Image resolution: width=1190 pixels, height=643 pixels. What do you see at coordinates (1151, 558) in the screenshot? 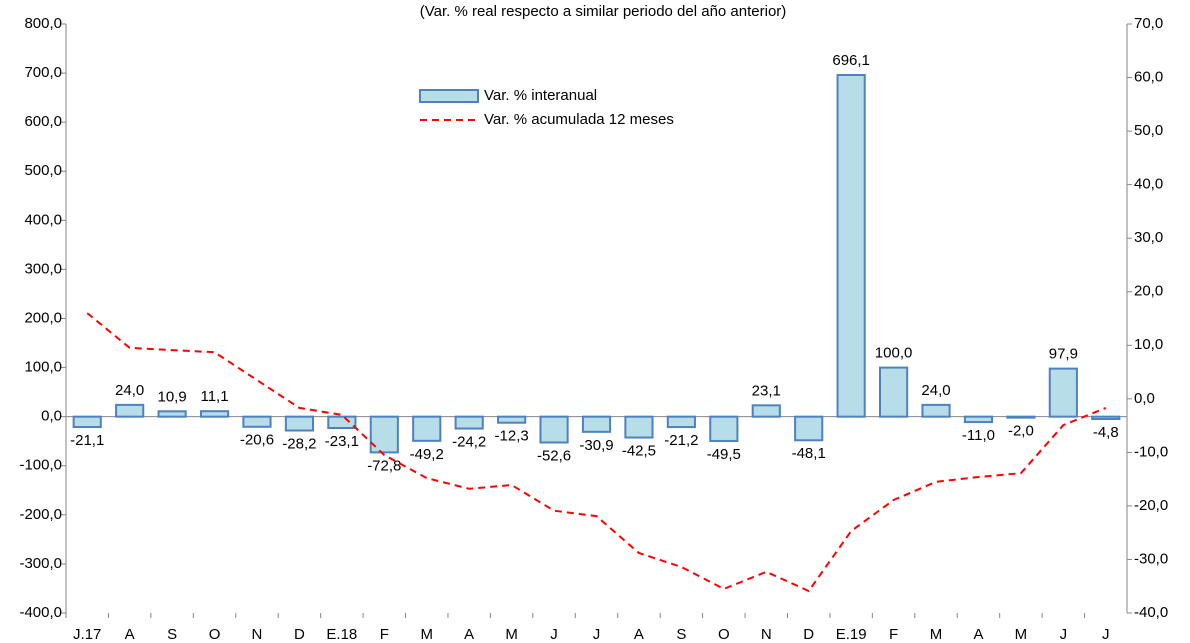
I see `y2-tick-label: -30,0` at bounding box center [1151, 558].